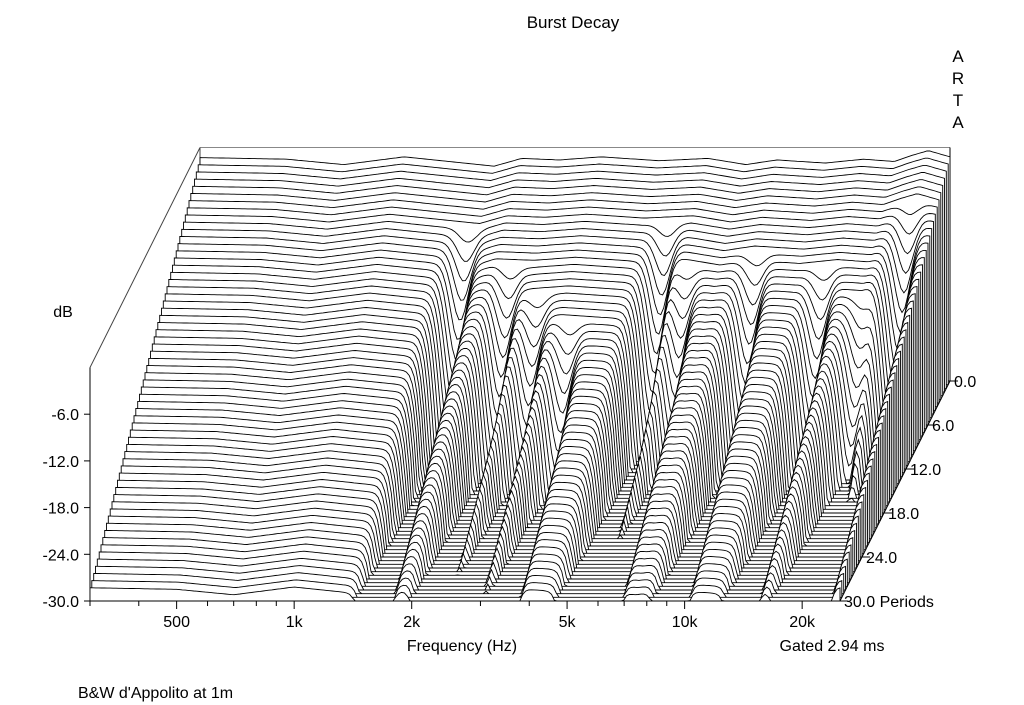 The height and width of the screenshot is (705, 1024). I want to click on x-tick-label: 2k, so click(412, 622).